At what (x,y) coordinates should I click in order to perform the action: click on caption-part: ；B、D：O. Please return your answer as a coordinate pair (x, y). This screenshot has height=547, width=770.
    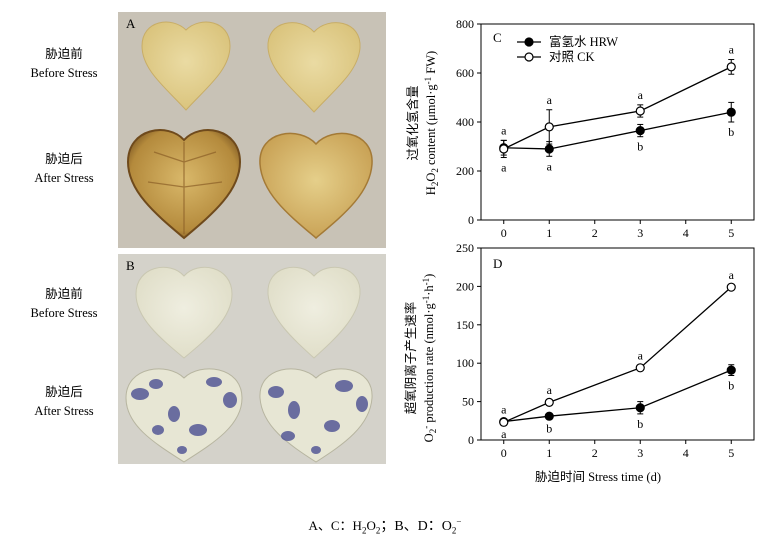
    Looking at the image, I should click on (416, 526).